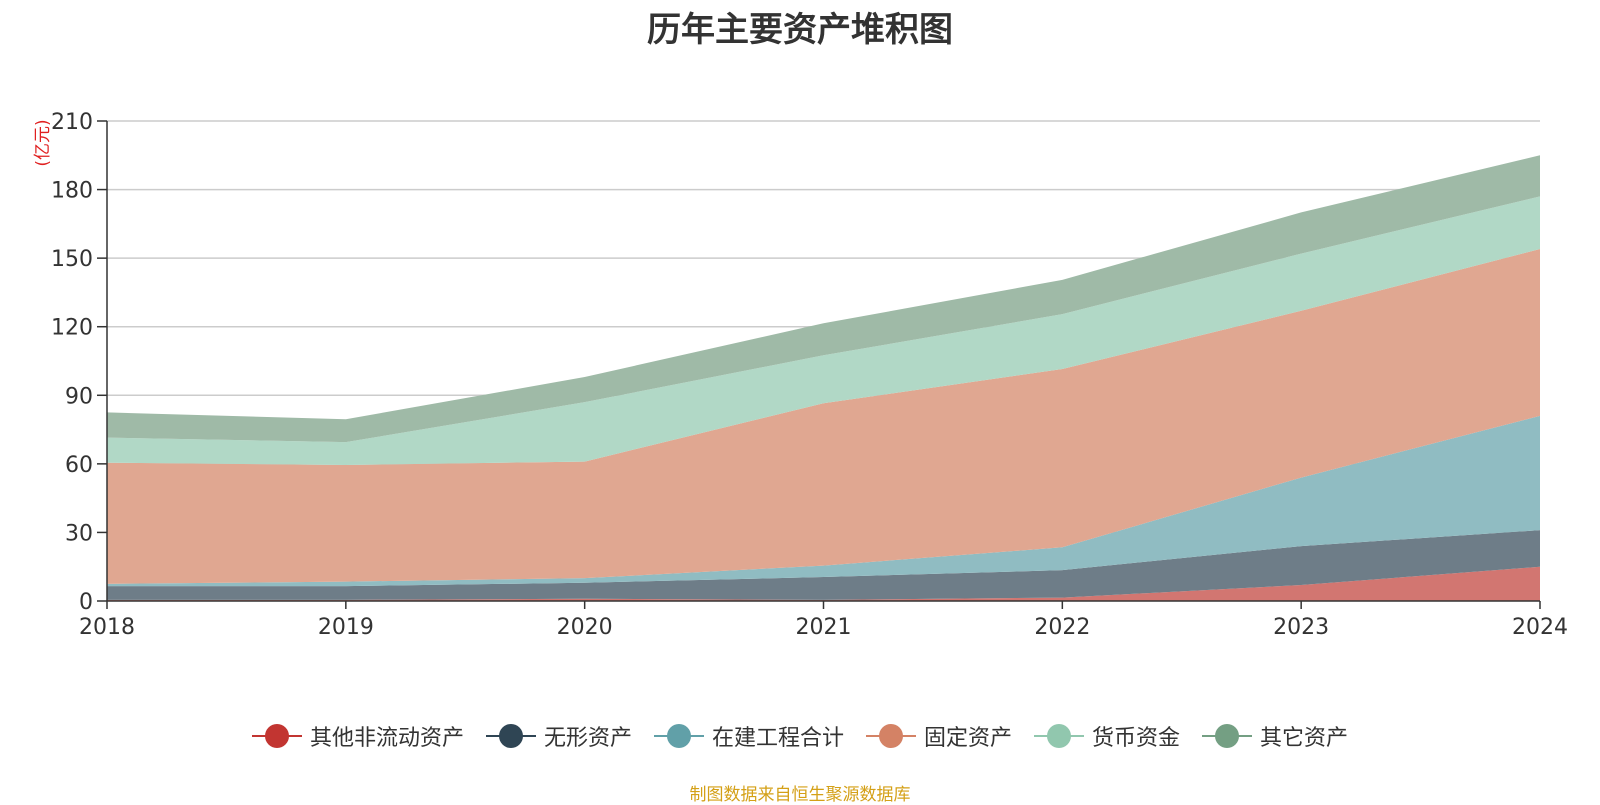 The image size is (1600, 805). Describe the element at coordinates (1304, 738) in the screenshot. I see `legend-label: 其它资产` at that location.